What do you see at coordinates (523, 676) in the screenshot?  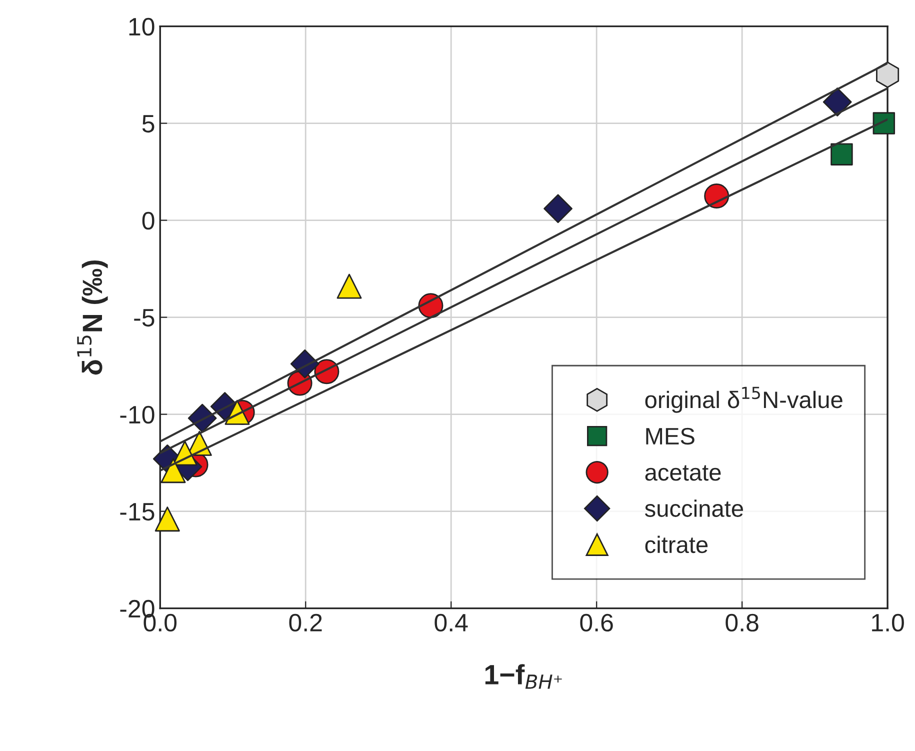 I see `x-axis-title: 1−f$_{BH⁺}$` at bounding box center [523, 676].